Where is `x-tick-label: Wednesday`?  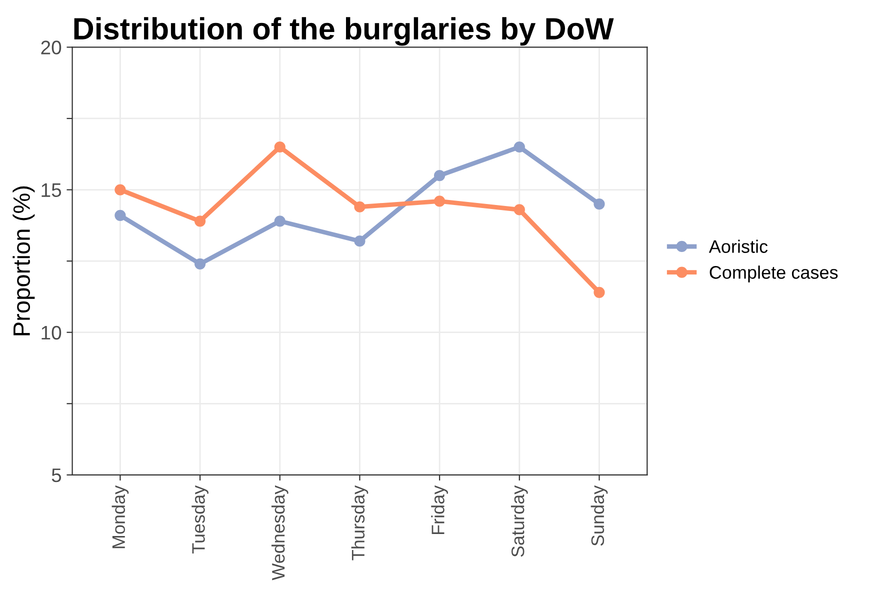 x-tick-label: Wednesday is located at coordinates (279, 532).